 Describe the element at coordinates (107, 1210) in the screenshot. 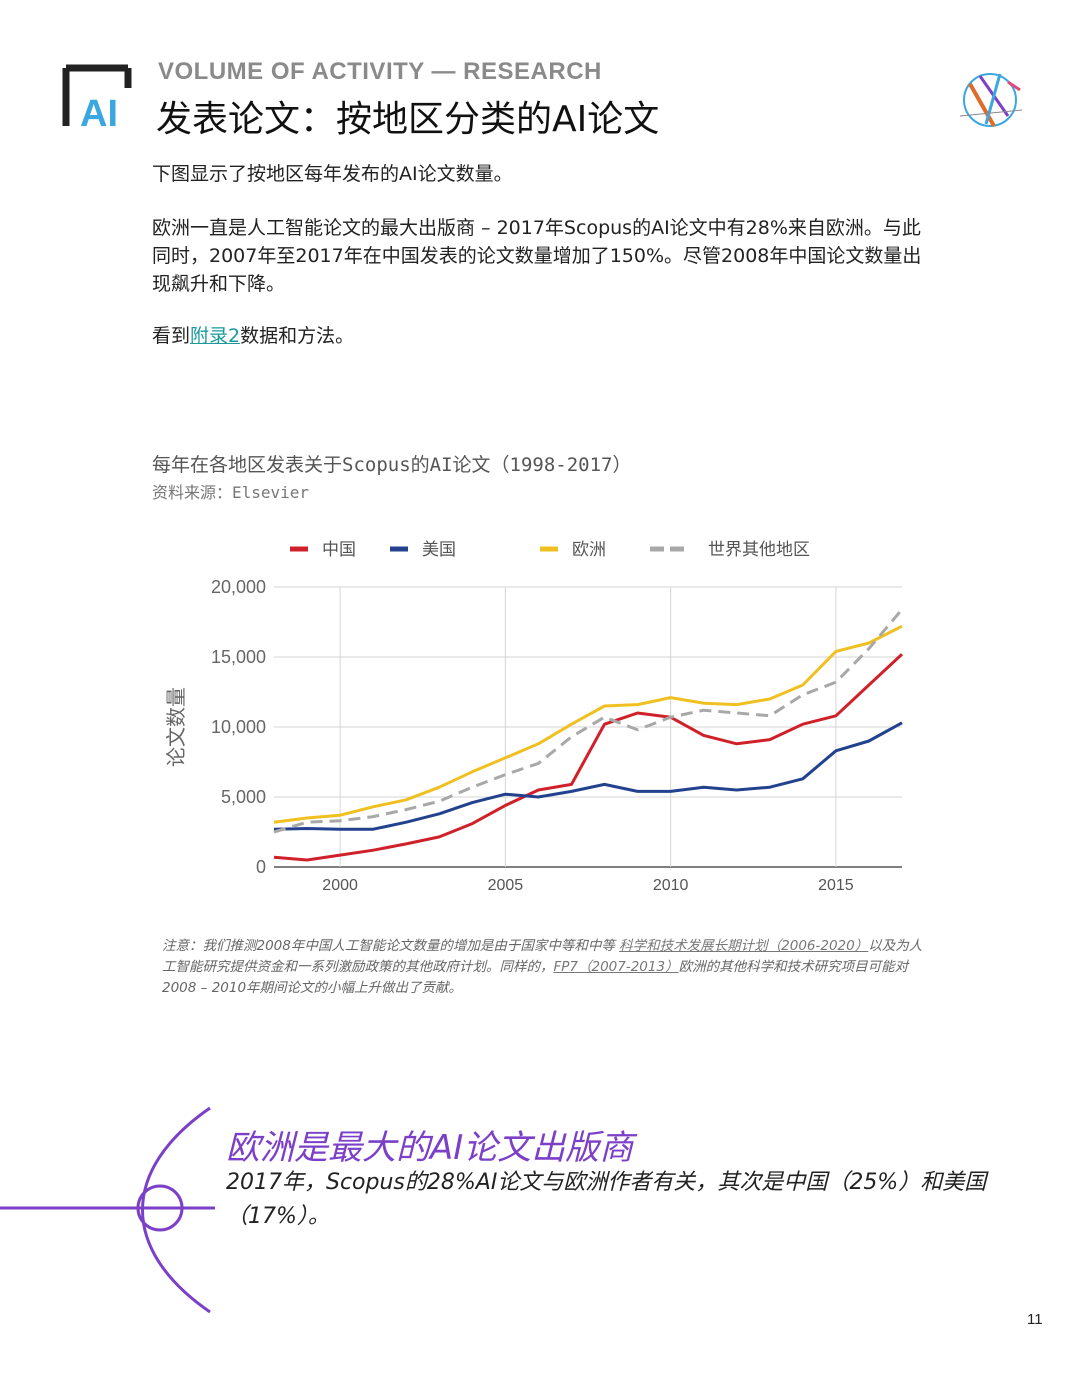

I see `callout-decoration` at that location.